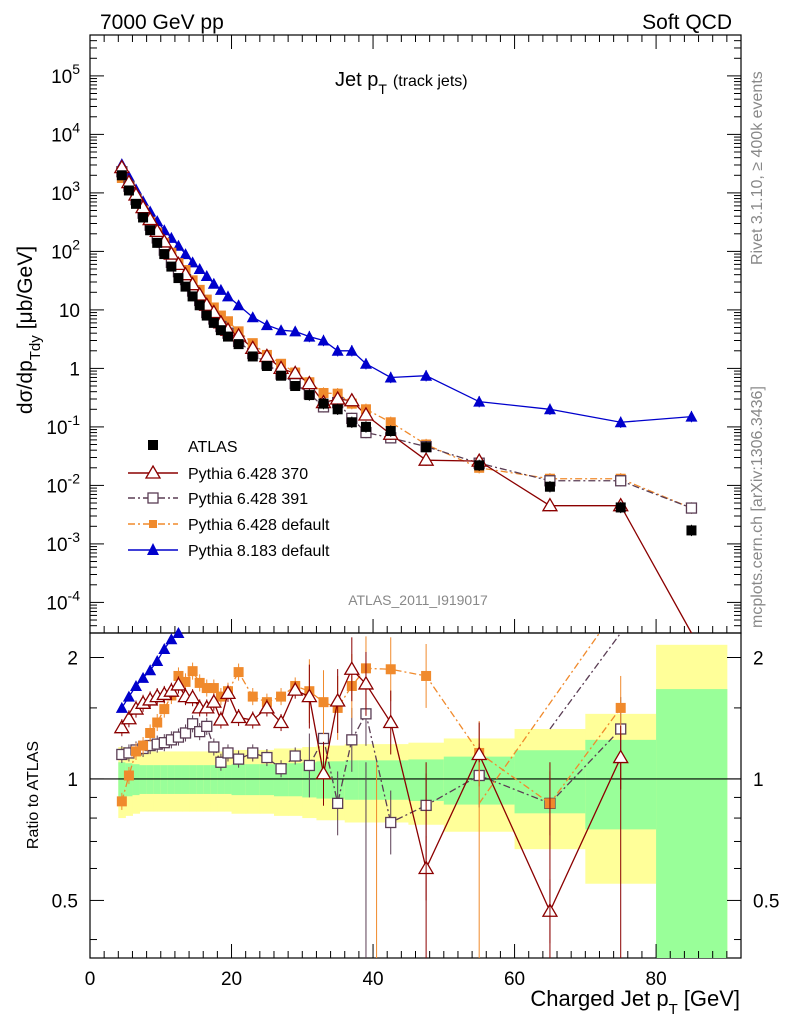 The height and width of the screenshot is (1024, 786). What do you see at coordinates (766, 901) in the screenshot?
I see `ratio-tick-label-right: 0.5` at bounding box center [766, 901].